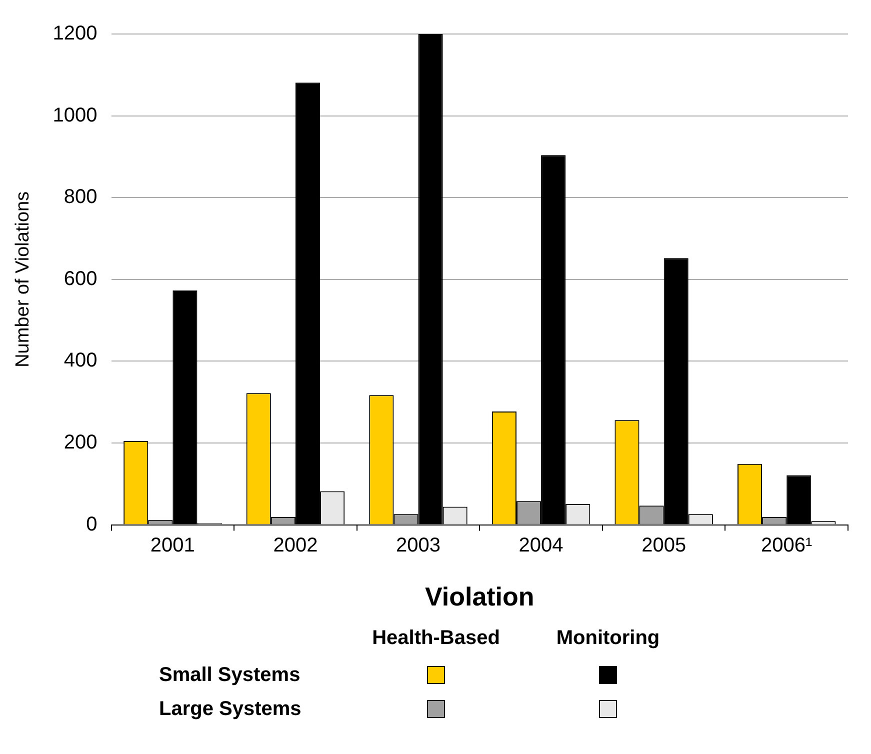 The height and width of the screenshot is (754, 871). I want to click on text: Health-Based, so click(436, 638).